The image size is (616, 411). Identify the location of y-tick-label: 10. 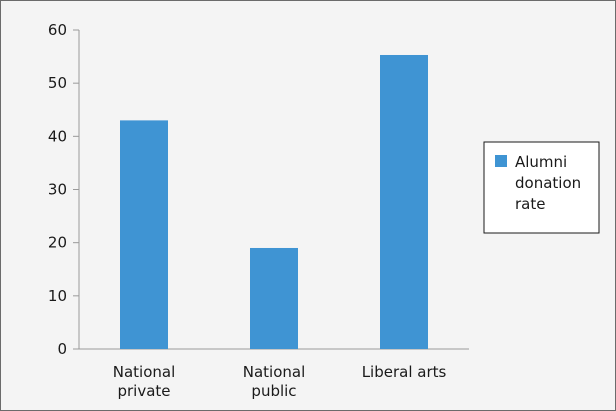
(57, 296).